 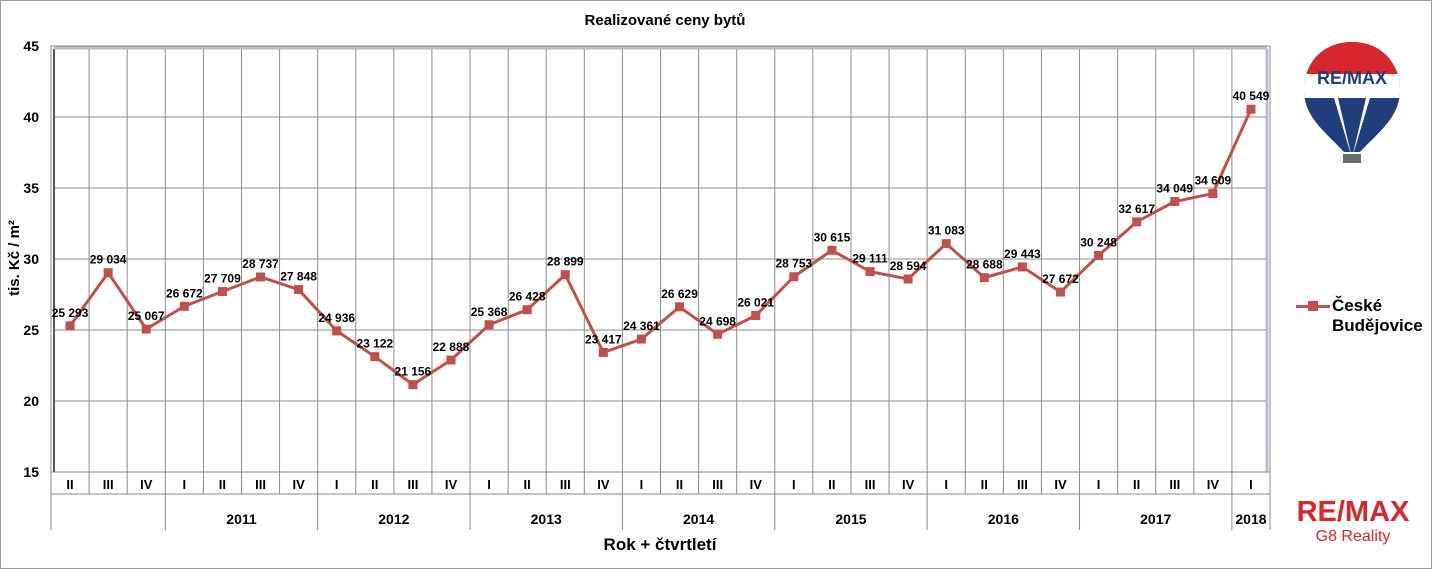 I want to click on data-label: 32 617, so click(x=1136, y=209).